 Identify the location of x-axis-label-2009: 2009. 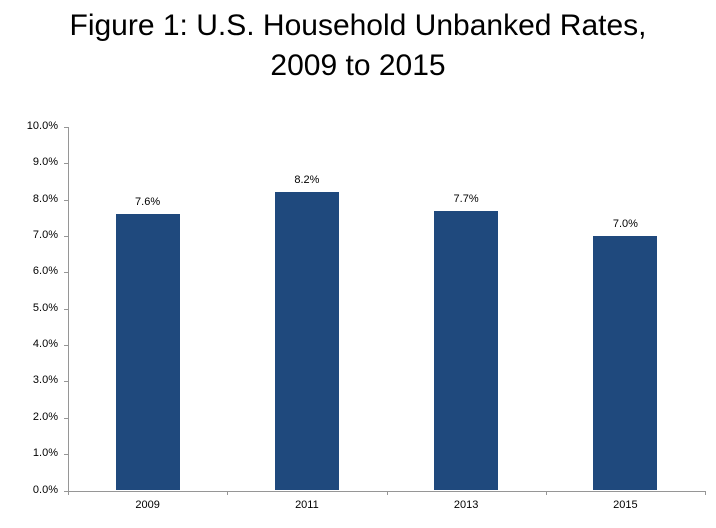
(147, 504).